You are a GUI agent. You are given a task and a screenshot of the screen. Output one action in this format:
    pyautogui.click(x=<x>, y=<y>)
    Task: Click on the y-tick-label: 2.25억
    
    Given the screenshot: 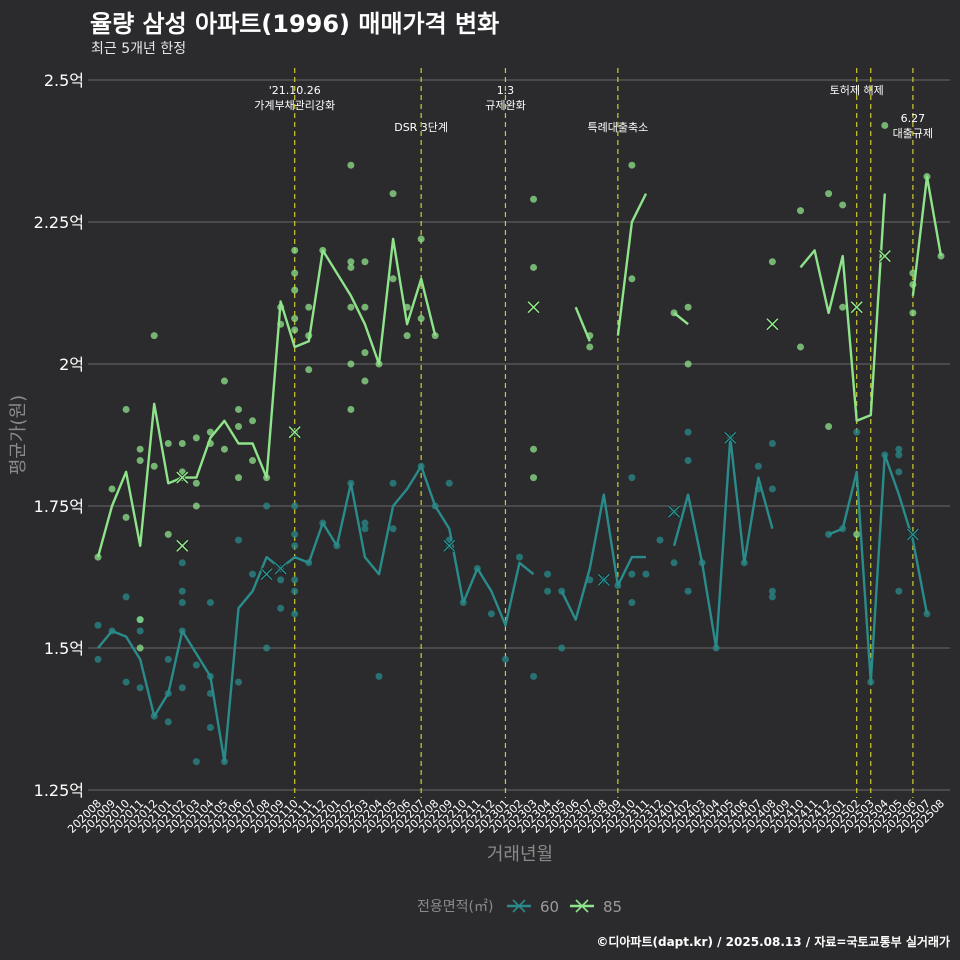 What is the action you would take?
    pyautogui.click(x=59, y=222)
    